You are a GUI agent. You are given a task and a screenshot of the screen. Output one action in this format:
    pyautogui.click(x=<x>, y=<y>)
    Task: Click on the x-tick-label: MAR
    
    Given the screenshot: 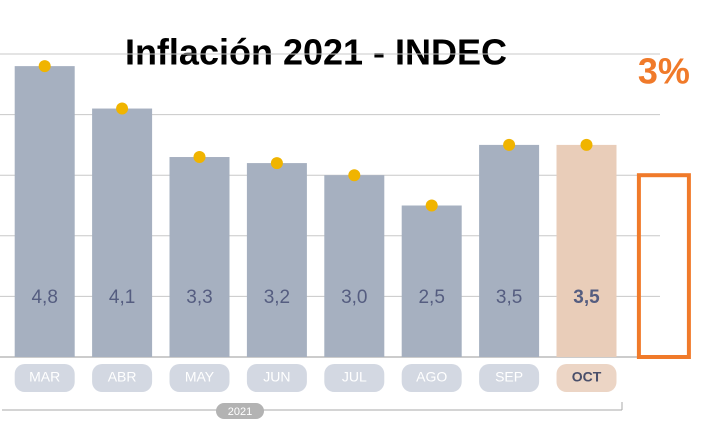 What is the action you would take?
    pyautogui.click(x=44, y=377)
    